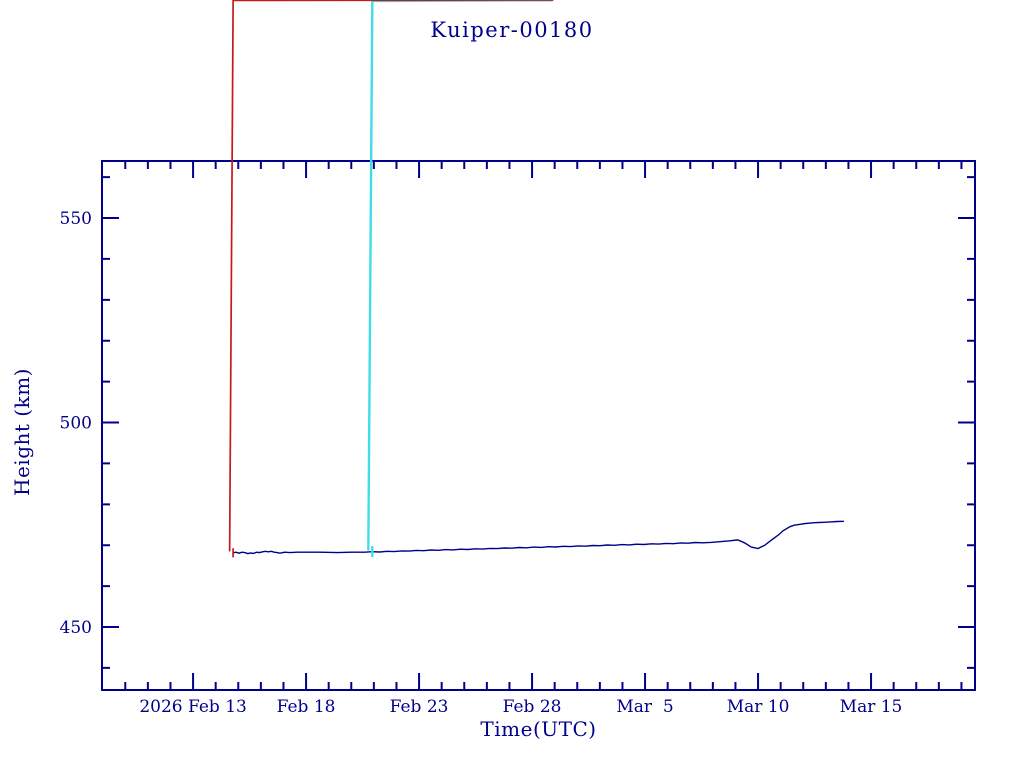  I want to click on y-tick-label: 550, so click(76, 219).